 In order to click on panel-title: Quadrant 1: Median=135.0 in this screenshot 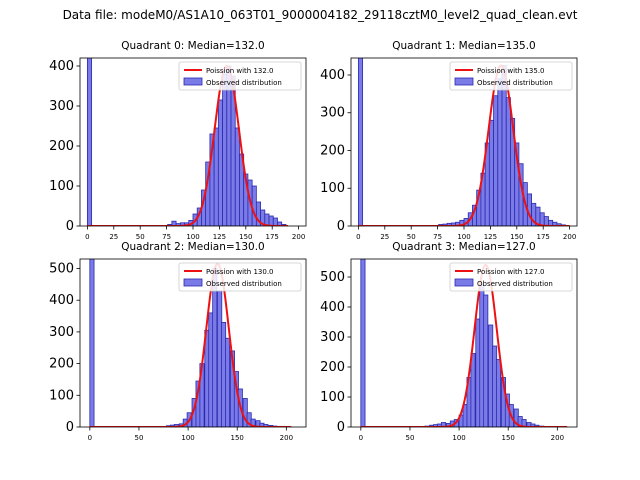, I will do `click(463, 46)`.